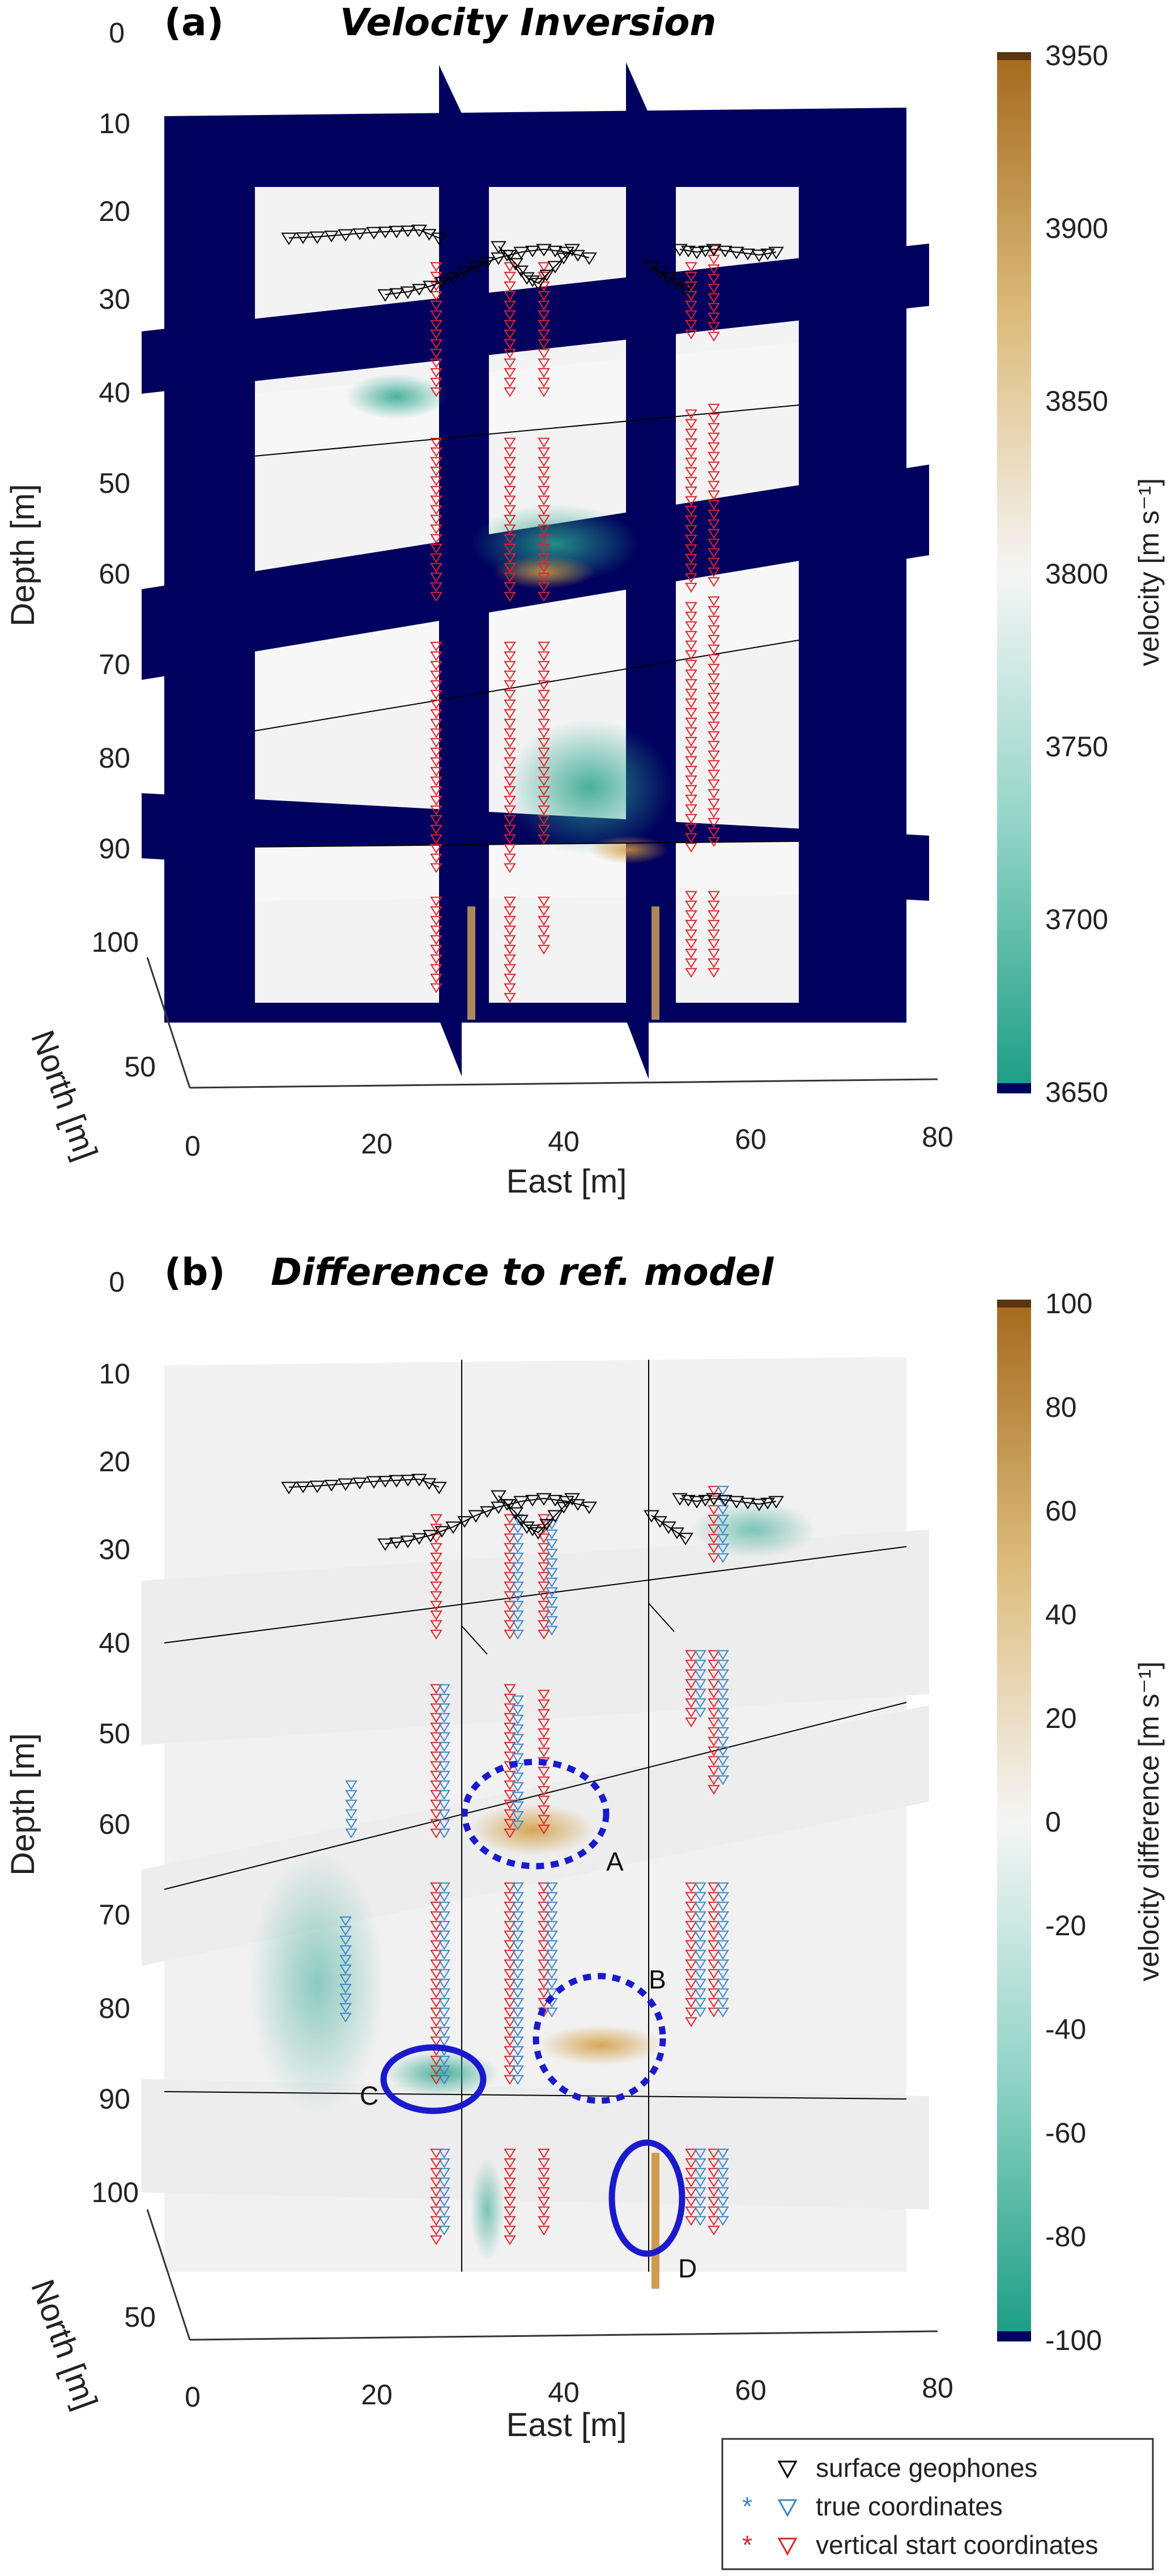 The width and height of the screenshot is (1171, 2576). I want to click on colorbar-tick: 3950, so click(1076, 55).